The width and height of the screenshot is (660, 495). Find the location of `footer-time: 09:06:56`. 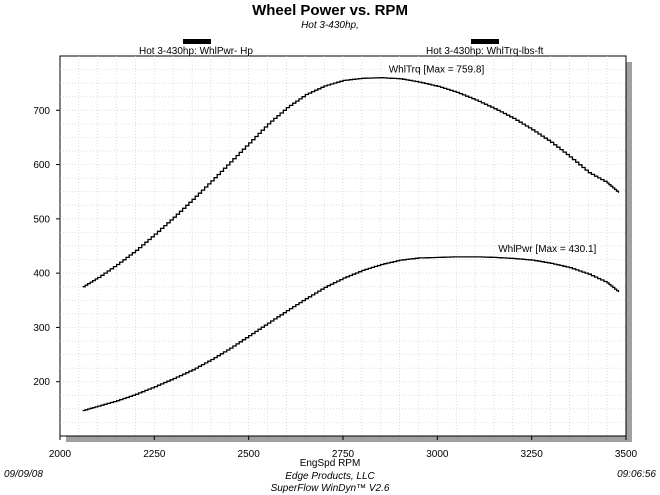

footer-time: 09:06:56 is located at coordinates (636, 474).